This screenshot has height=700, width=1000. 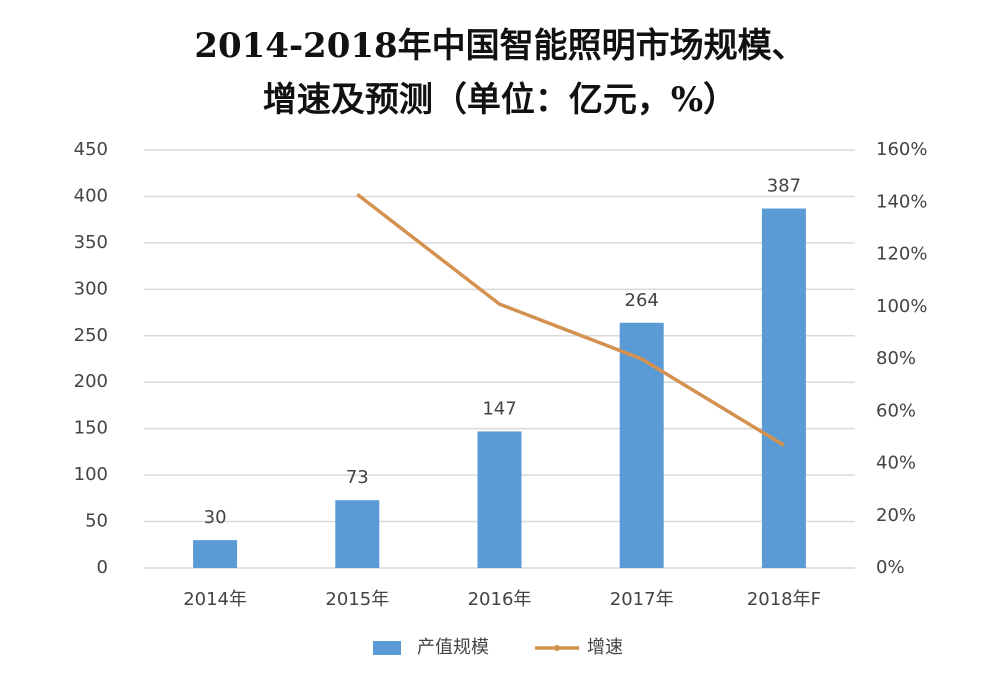 I want to click on y2-tick-label: 60%, so click(x=896, y=410).